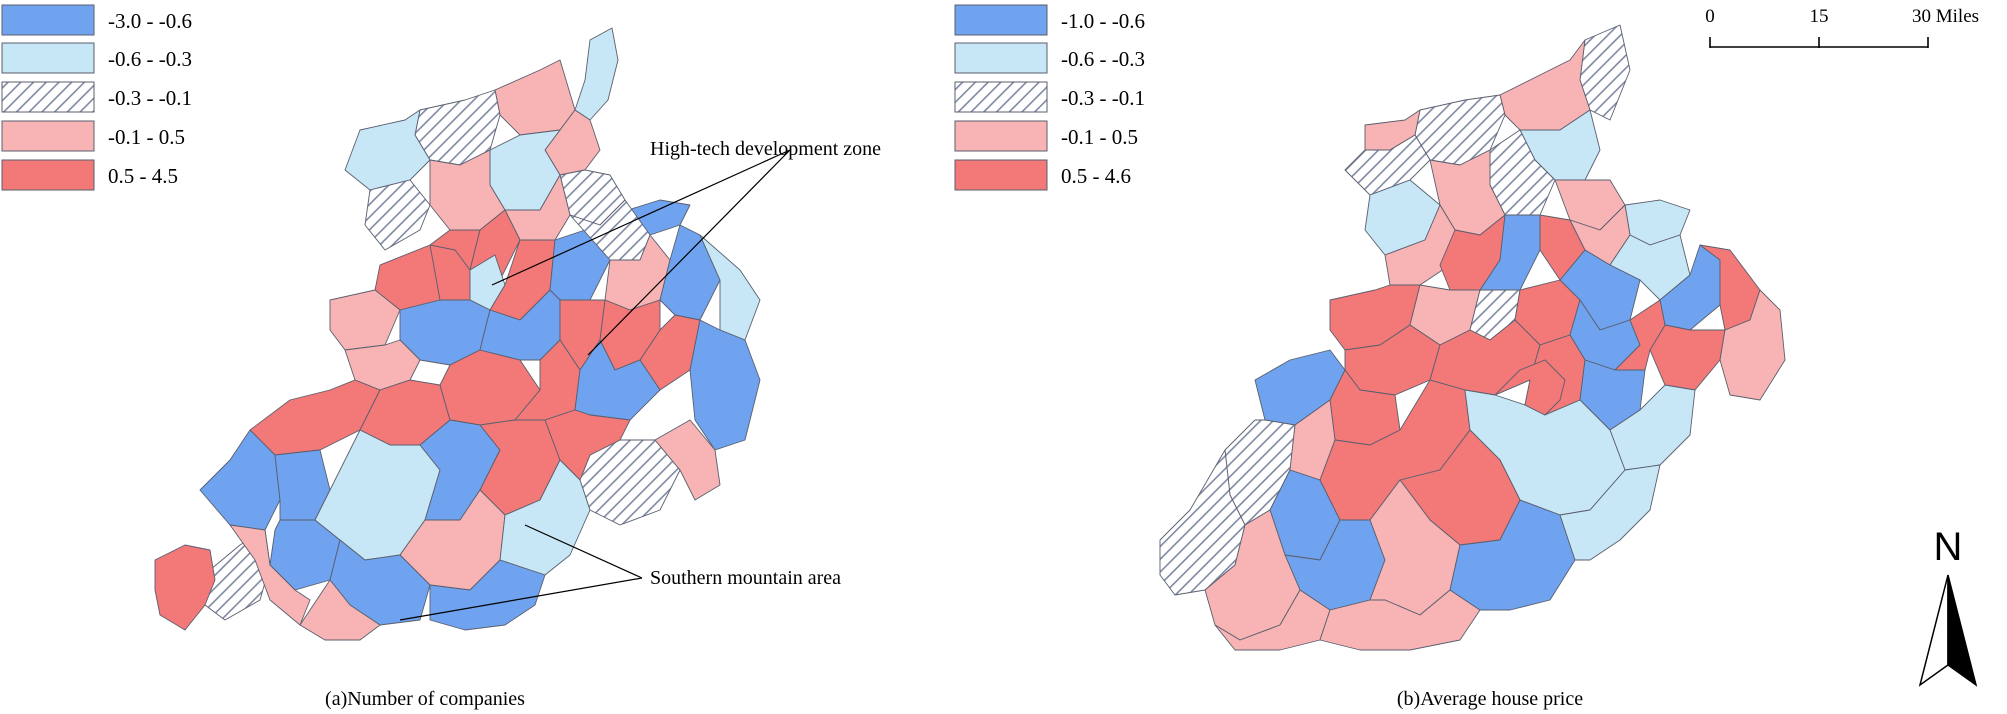  Describe the element at coordinates (1819, 16) in the screenshot. I see `scale-bar-label-1: 15` at that location.